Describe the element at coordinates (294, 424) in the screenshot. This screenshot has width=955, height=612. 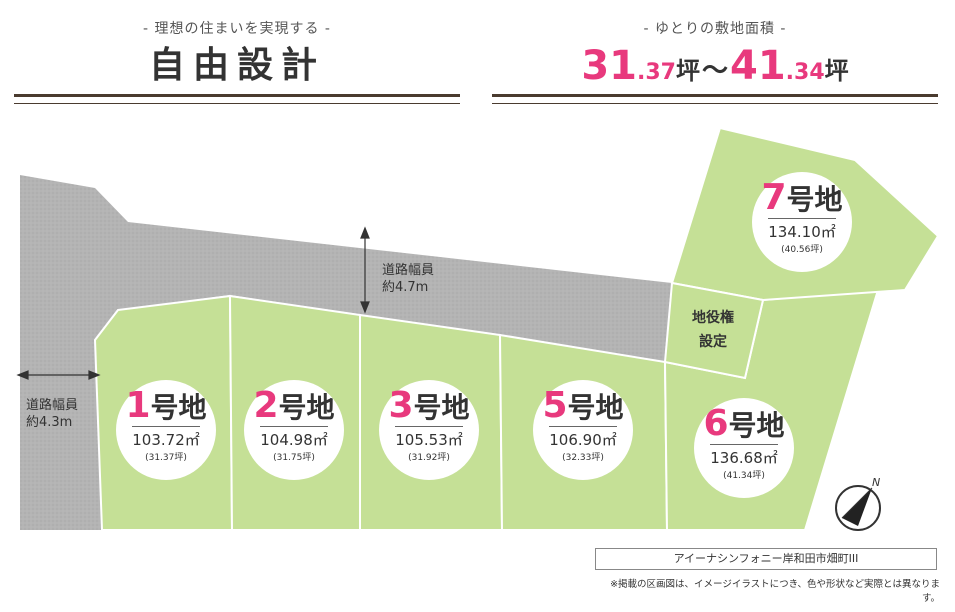
I see `lot-2-label: 2号地 104.98㎡ (31.75坪)` at that location.